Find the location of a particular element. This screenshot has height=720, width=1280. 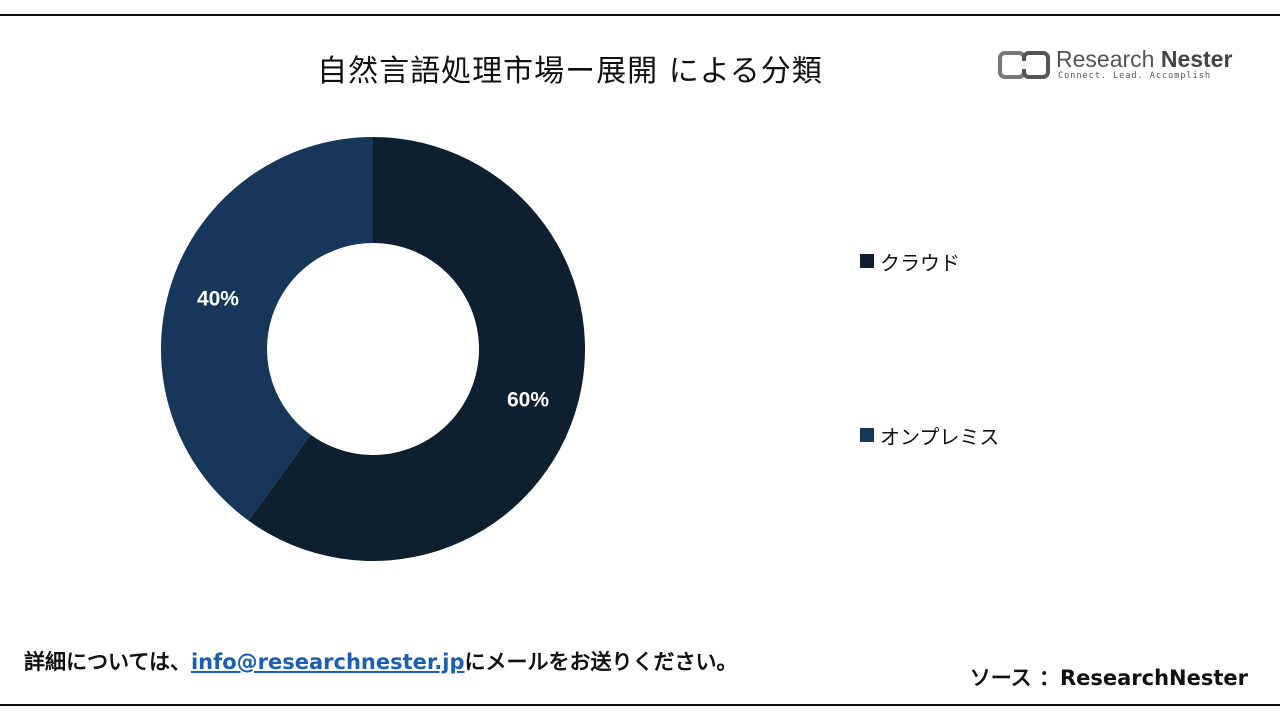

legend: クラウド オンプレミス is located at coordinates (929, 422).